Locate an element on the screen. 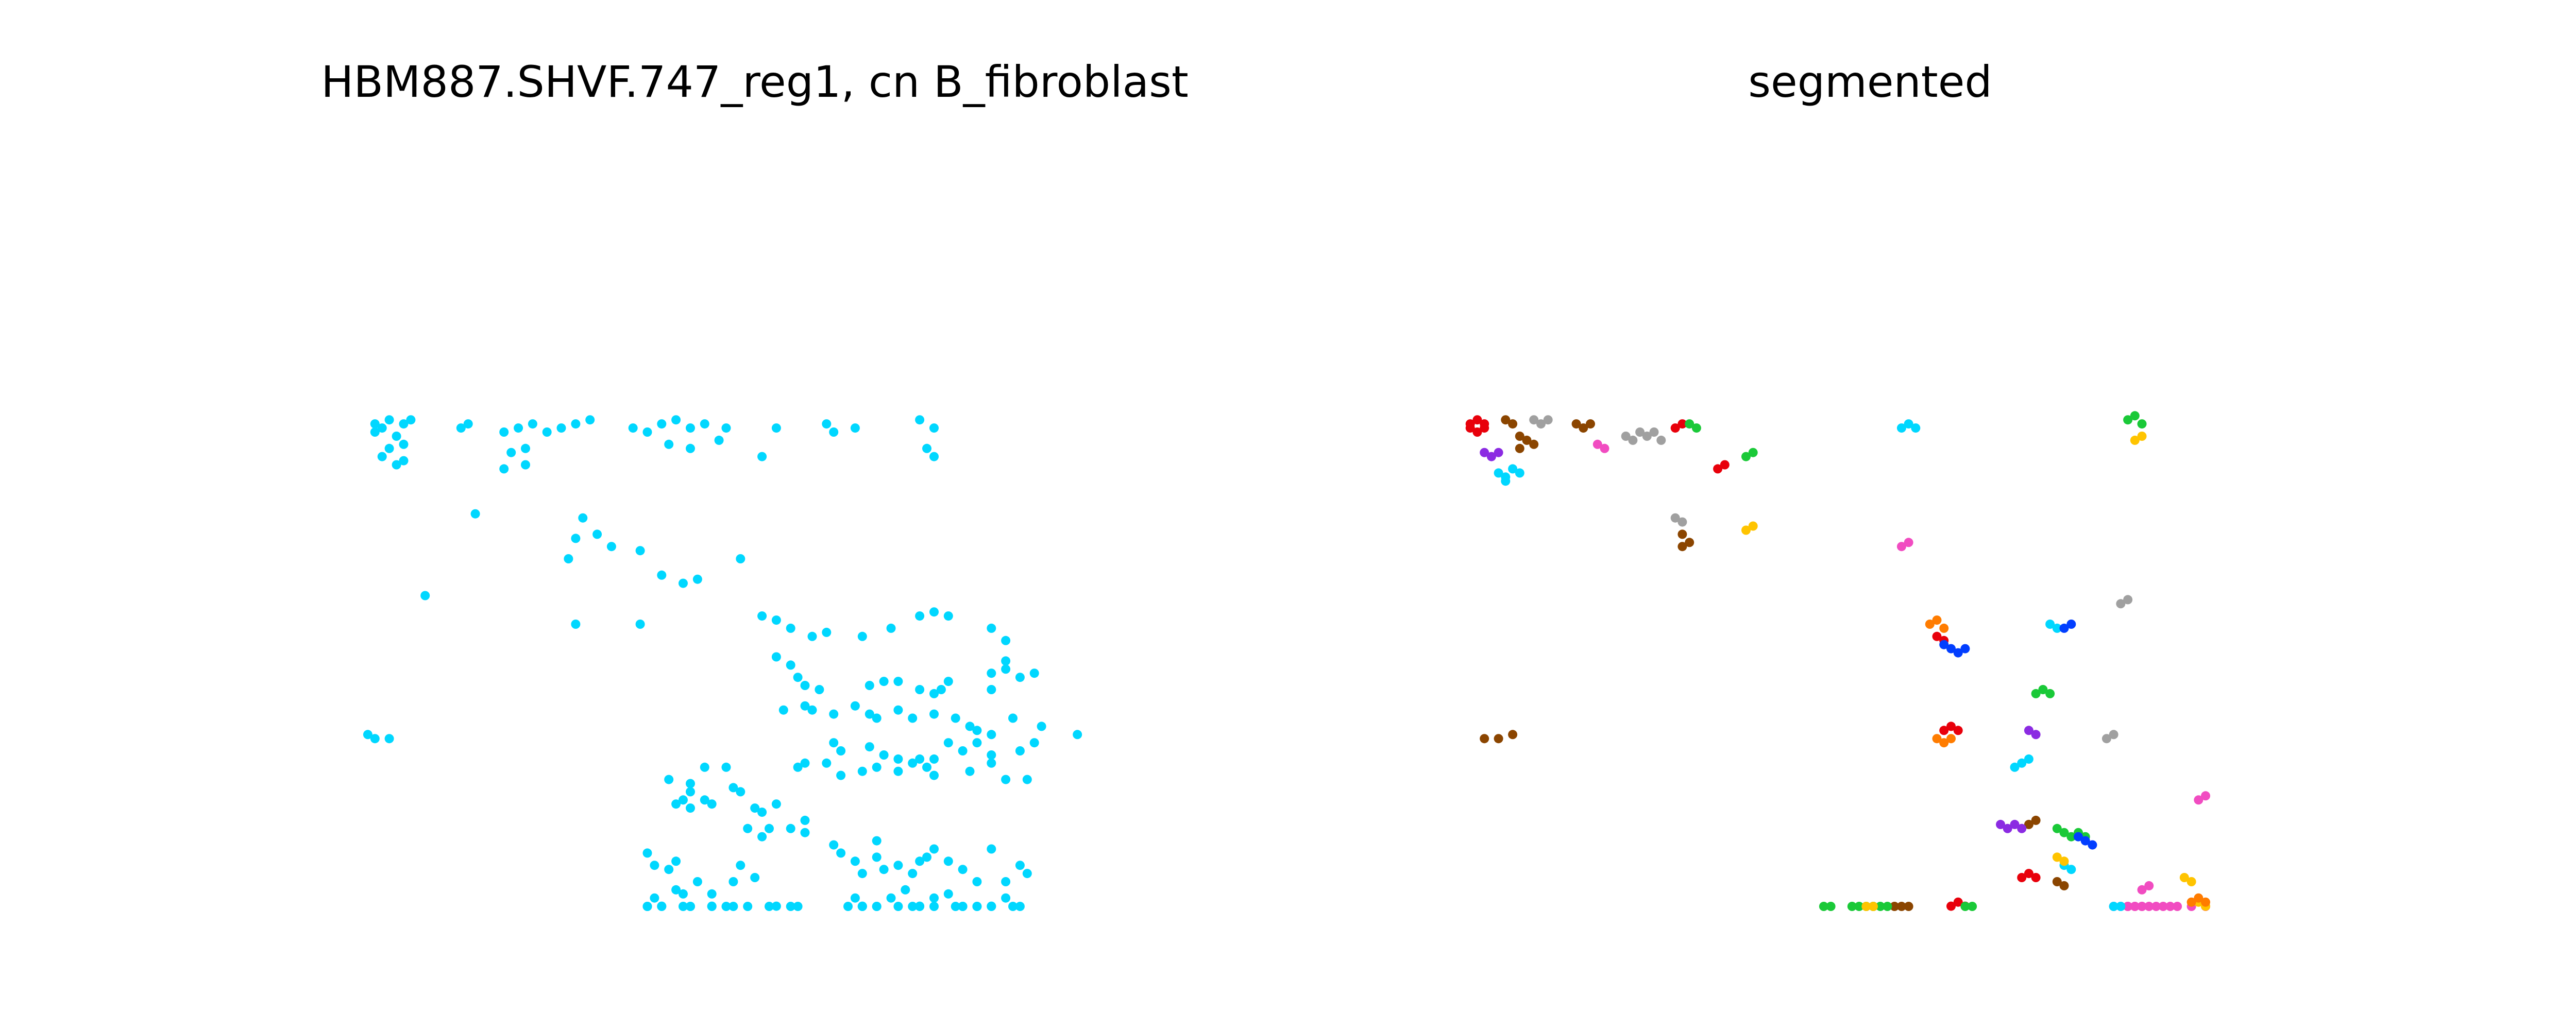 This screenshot has width=2576, height=1030. chart-title-right: segmented is located at coordinates (1870, 82).